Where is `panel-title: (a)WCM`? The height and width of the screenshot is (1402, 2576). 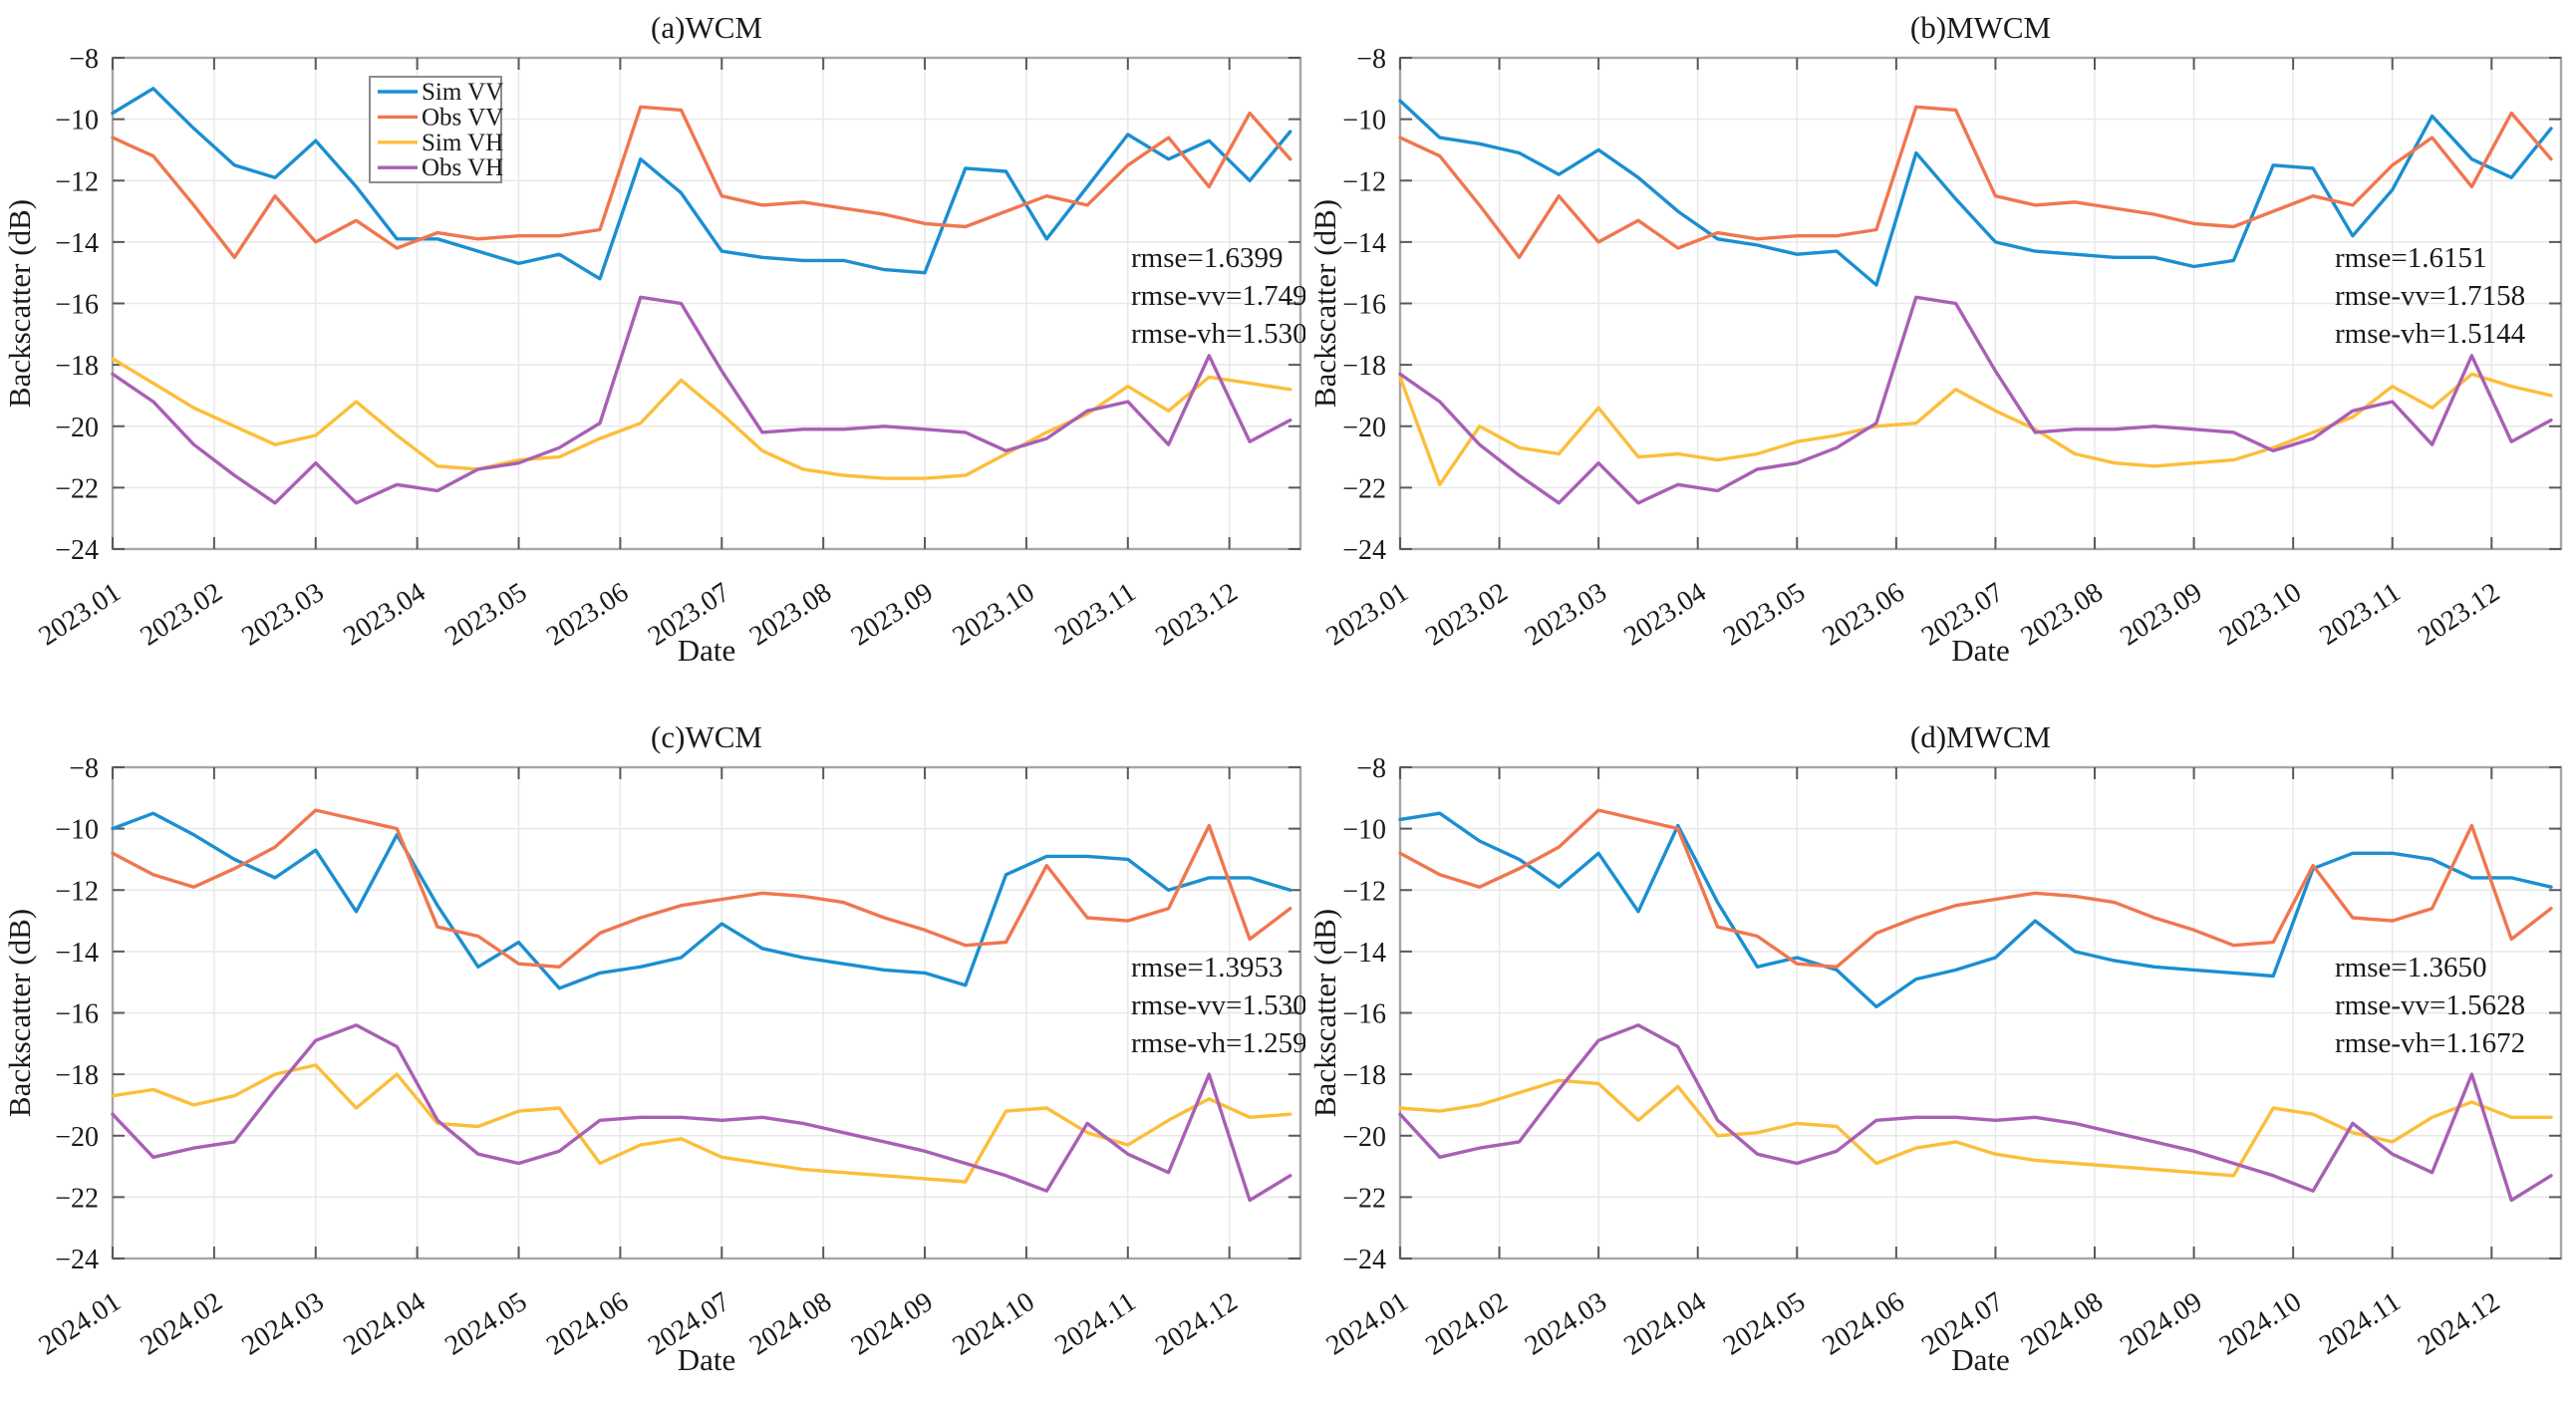
panel-title: (a)WCM is located at coordinates (706, 27).